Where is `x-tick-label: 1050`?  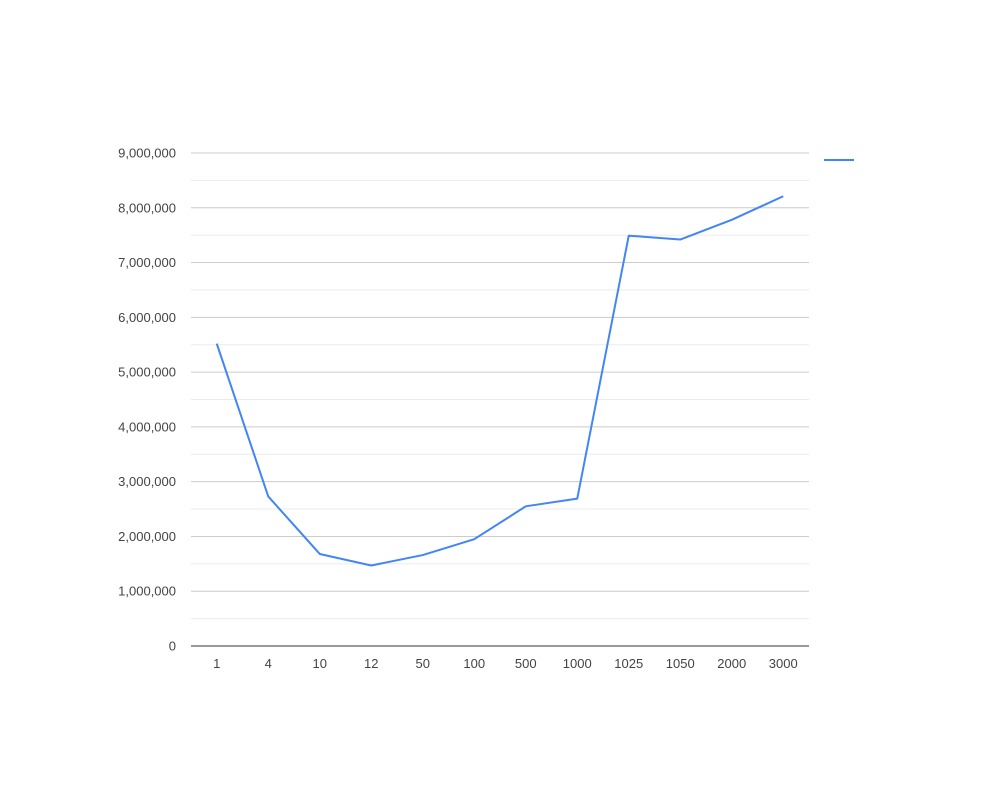
x-tick-label: 1050 is located at coordinates (680, 663).